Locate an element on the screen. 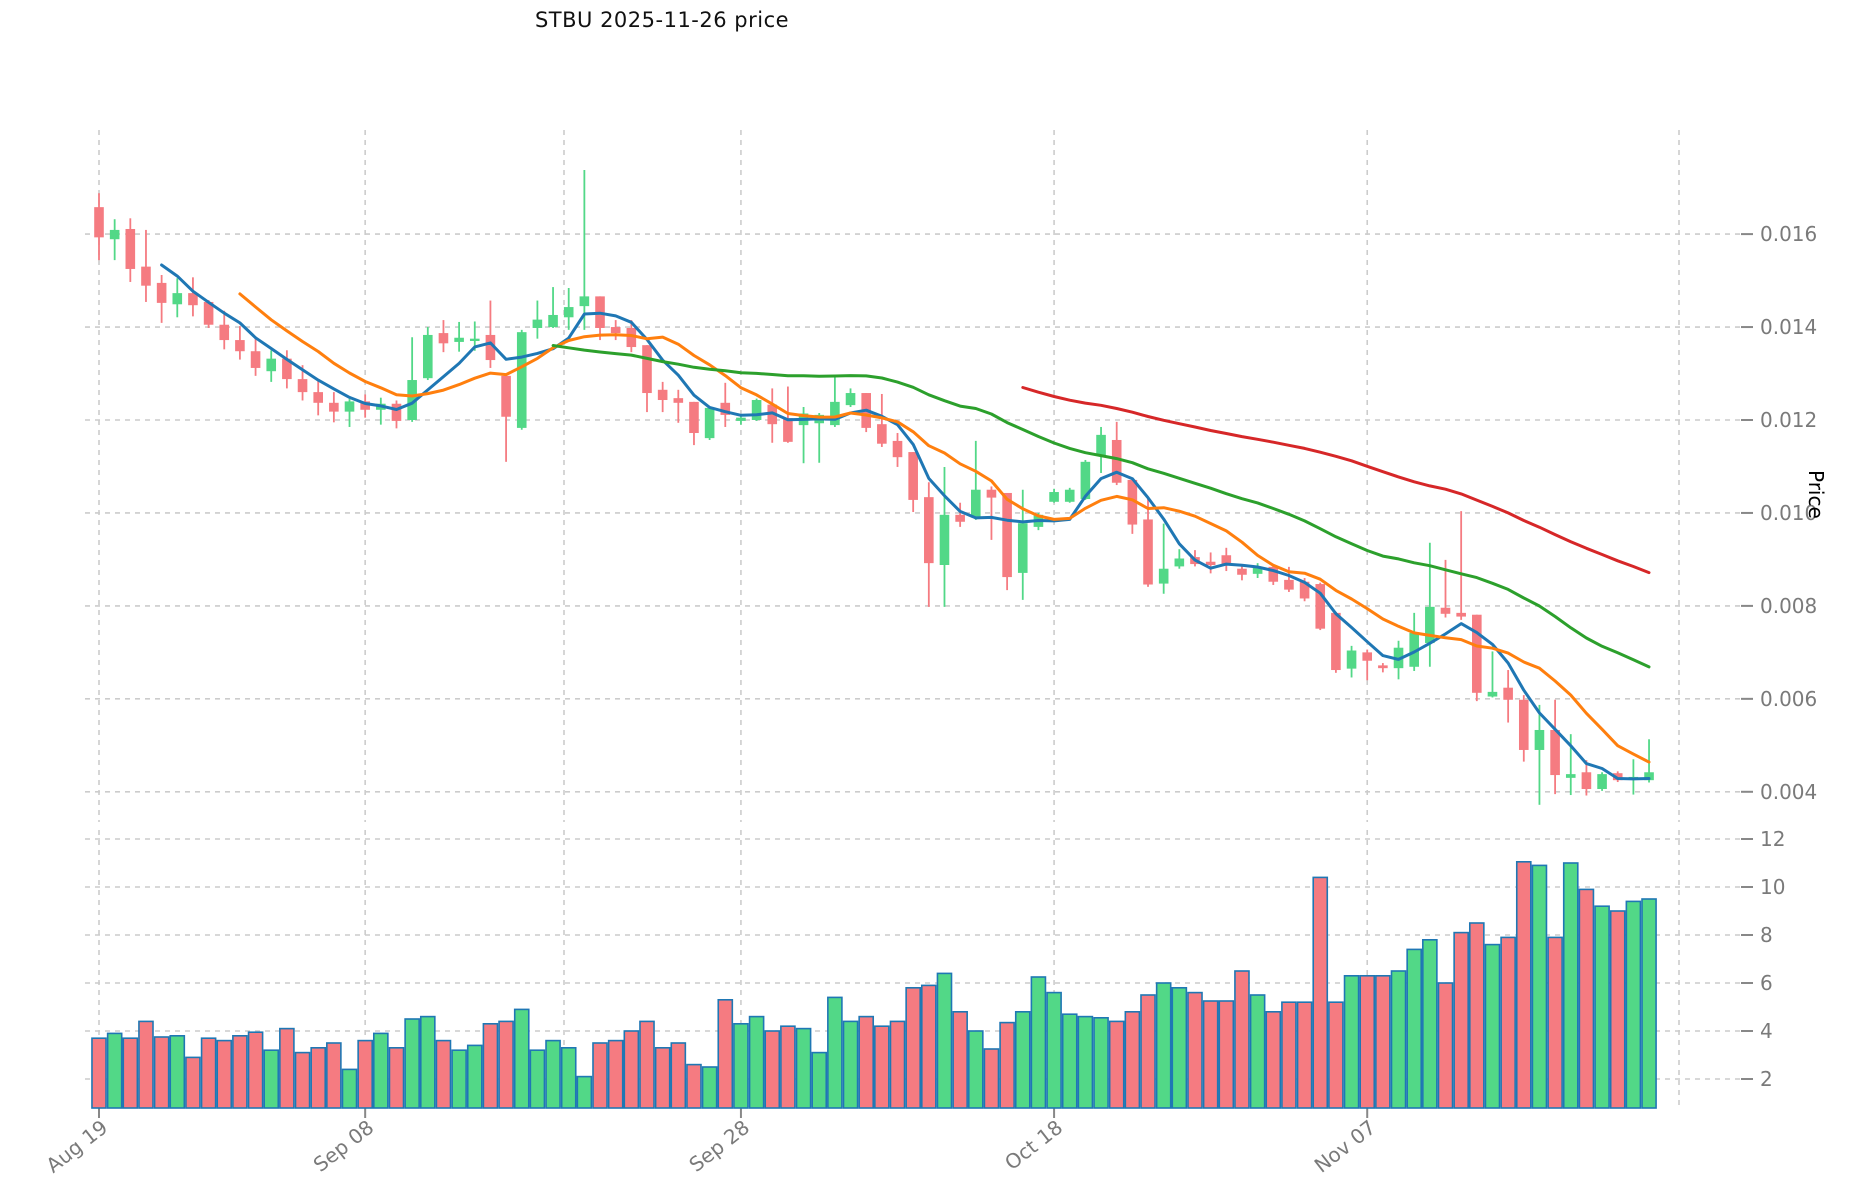 The width and height of the screenshot is (1860, 1202). svg-text: 8 is located at coordinates (1766, 935).